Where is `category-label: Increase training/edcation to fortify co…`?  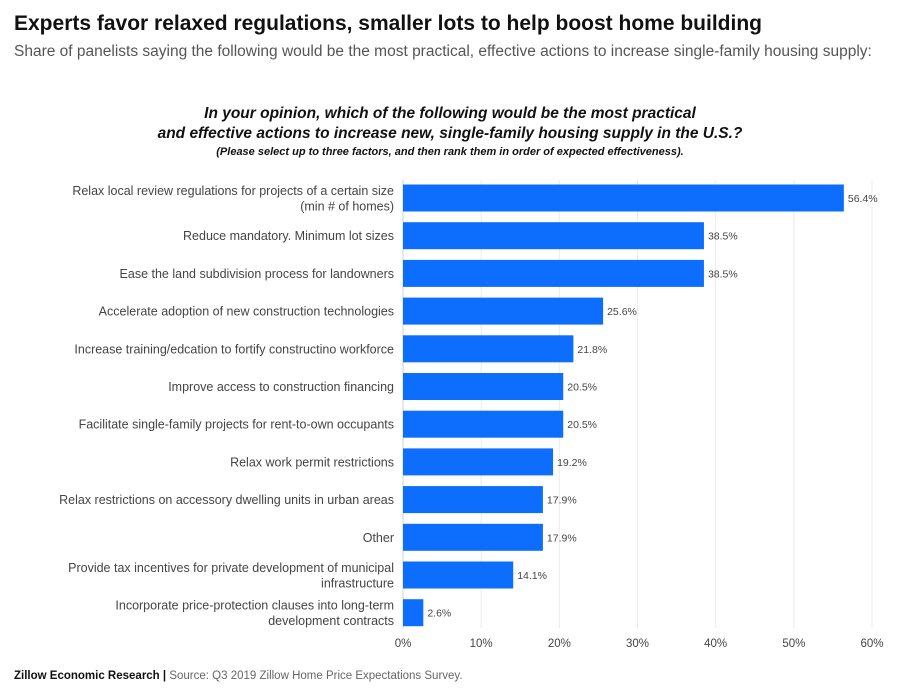 category-label: Increase training/edcation to fortify co… is located at coordinates (234, 349).